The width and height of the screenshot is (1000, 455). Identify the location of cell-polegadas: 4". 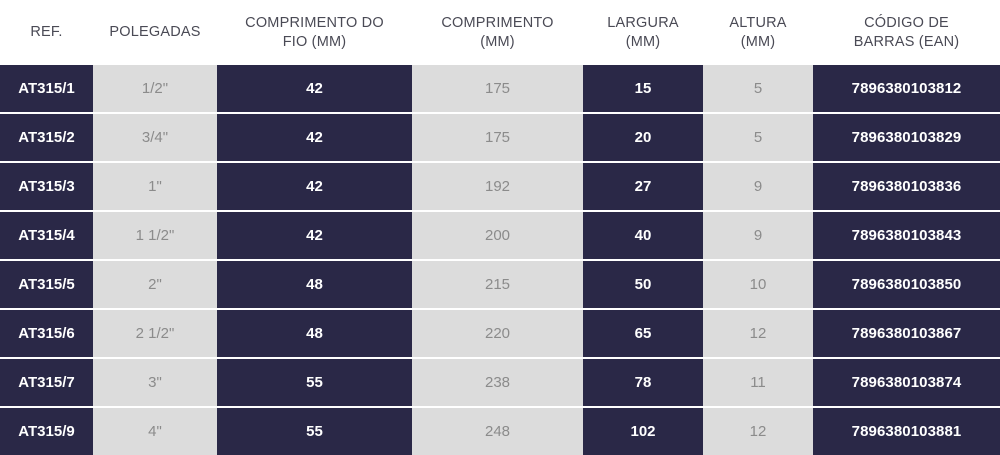
(155, 431).